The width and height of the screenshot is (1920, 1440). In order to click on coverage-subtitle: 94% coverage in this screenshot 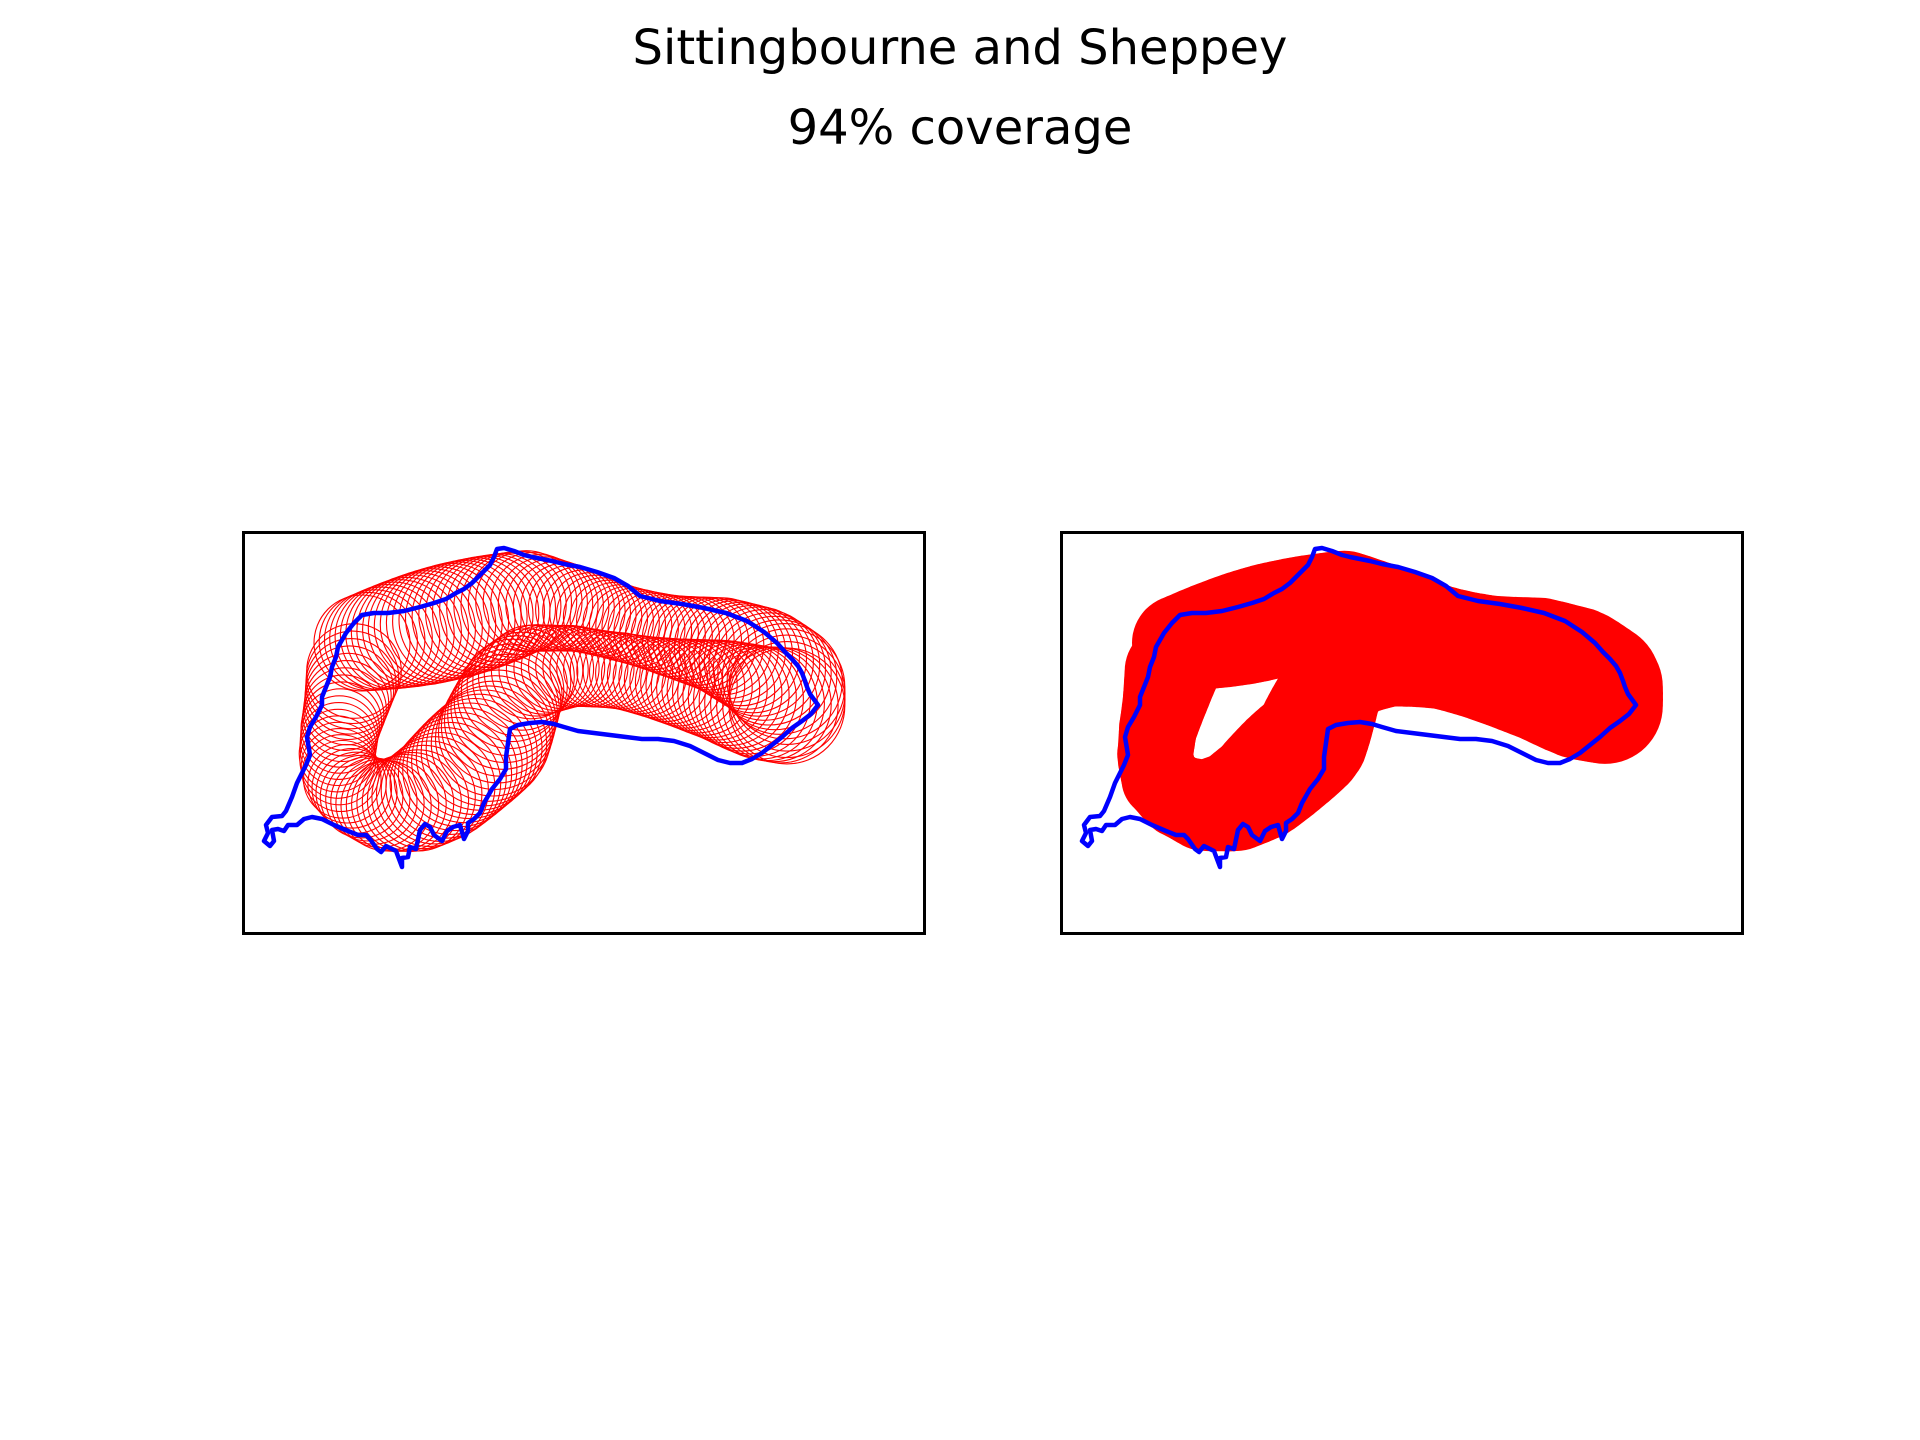, I will do `click(960, 128)`.